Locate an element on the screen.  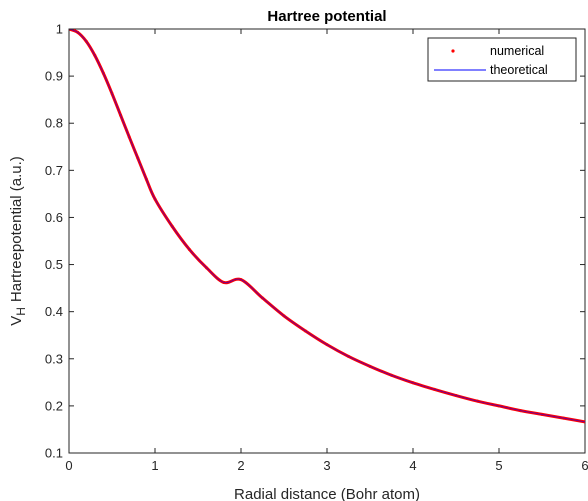
x-tick-label: 4 is located at coordinates (412, 465).